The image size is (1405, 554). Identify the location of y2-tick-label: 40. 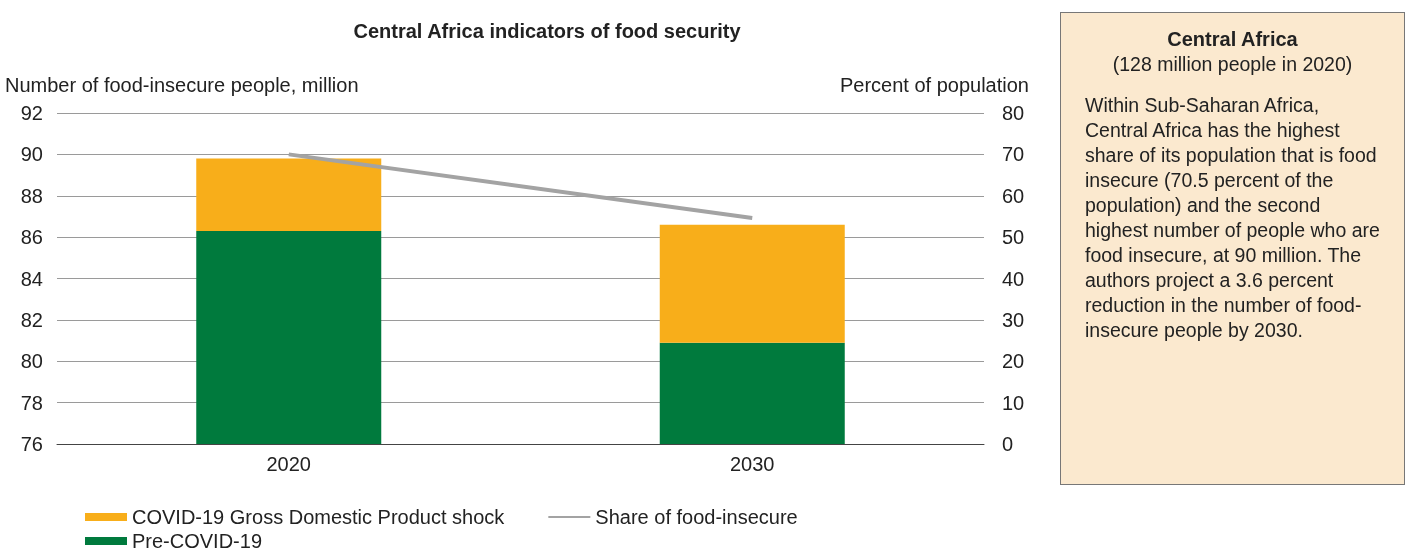
(1013, 278).